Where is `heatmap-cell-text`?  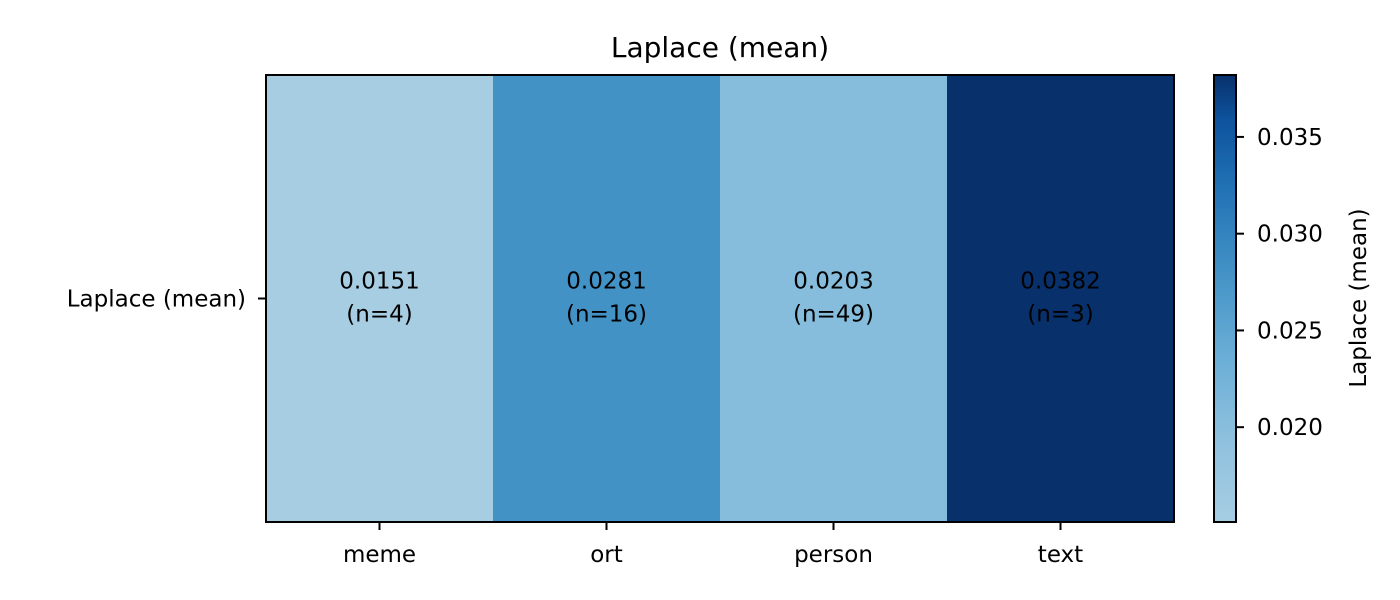
heatmap-cell-text is located at coordinates (1061, 298).